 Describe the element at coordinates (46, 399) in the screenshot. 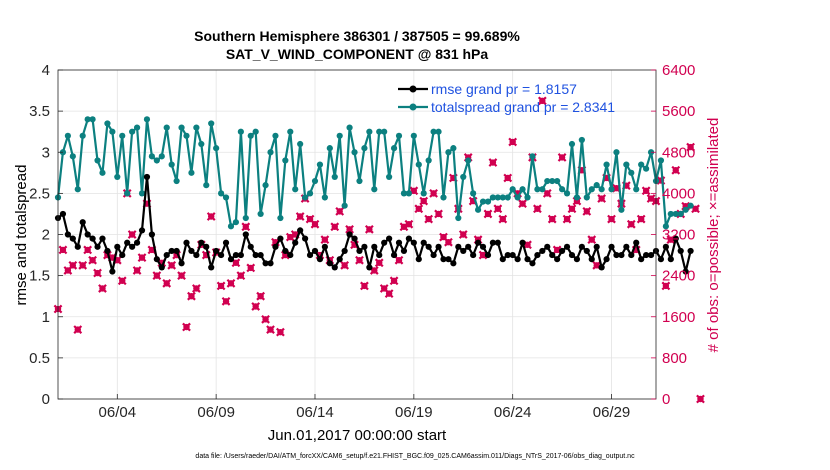

I see `y-tick-label: 0` at that location.